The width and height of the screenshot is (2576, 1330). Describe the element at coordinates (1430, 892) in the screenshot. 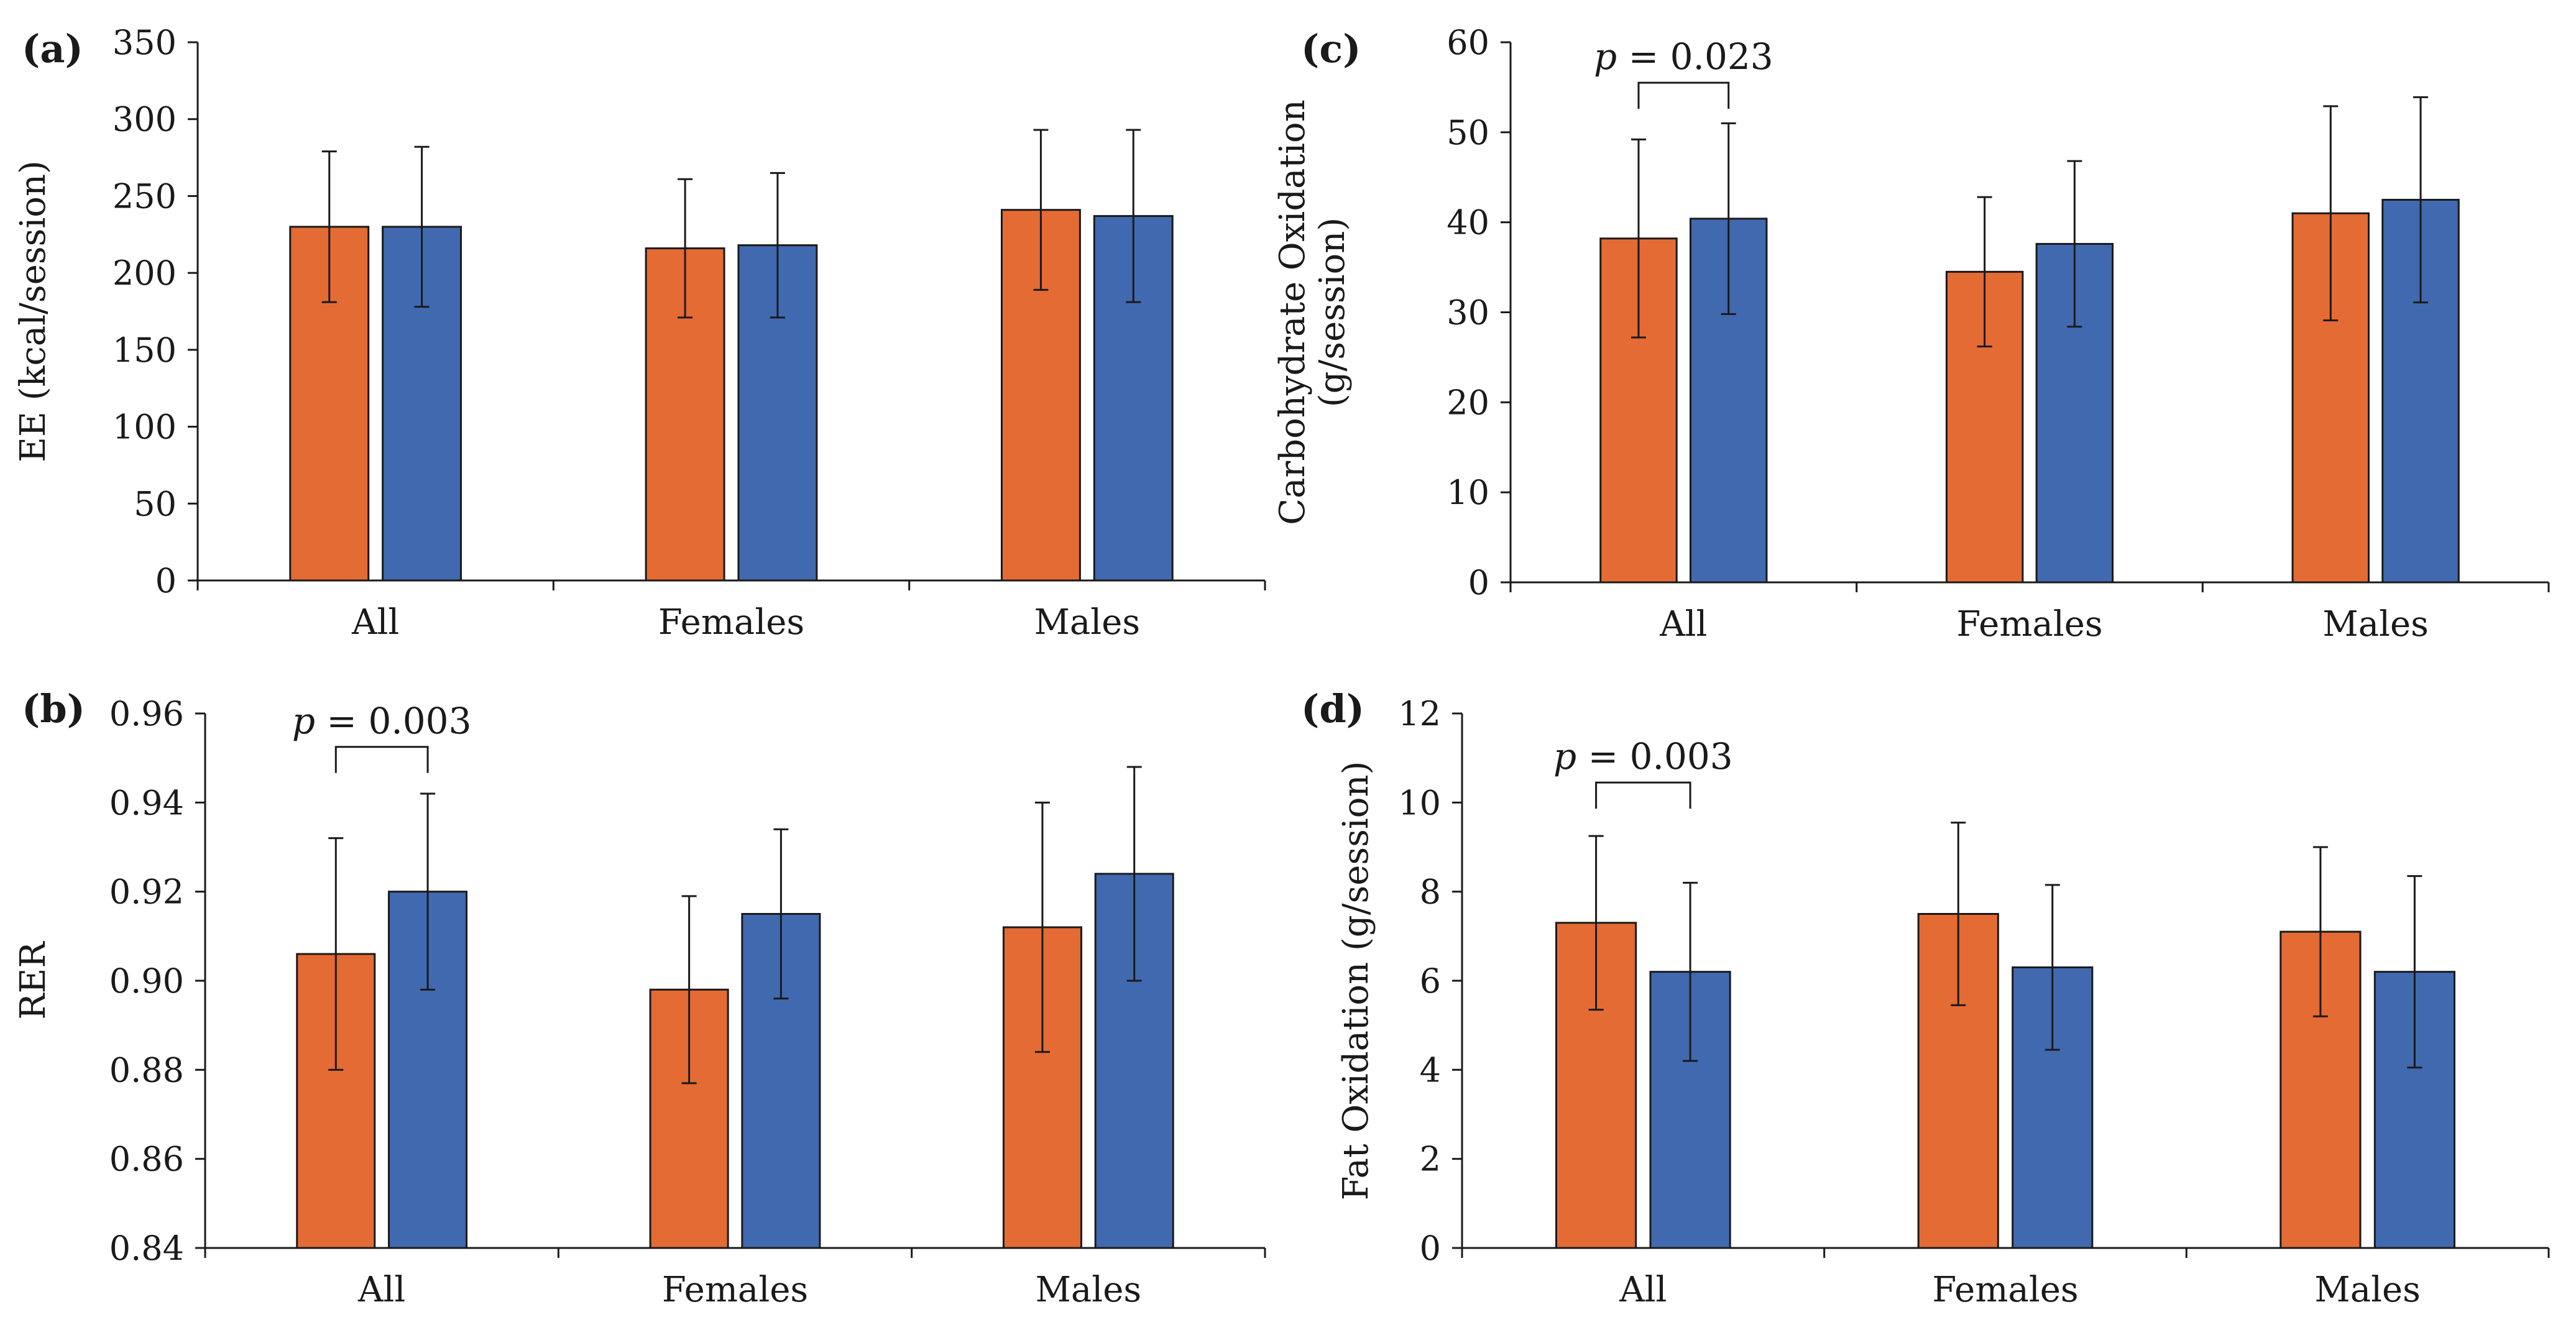

I see `y-tick-label: 8` at that location.